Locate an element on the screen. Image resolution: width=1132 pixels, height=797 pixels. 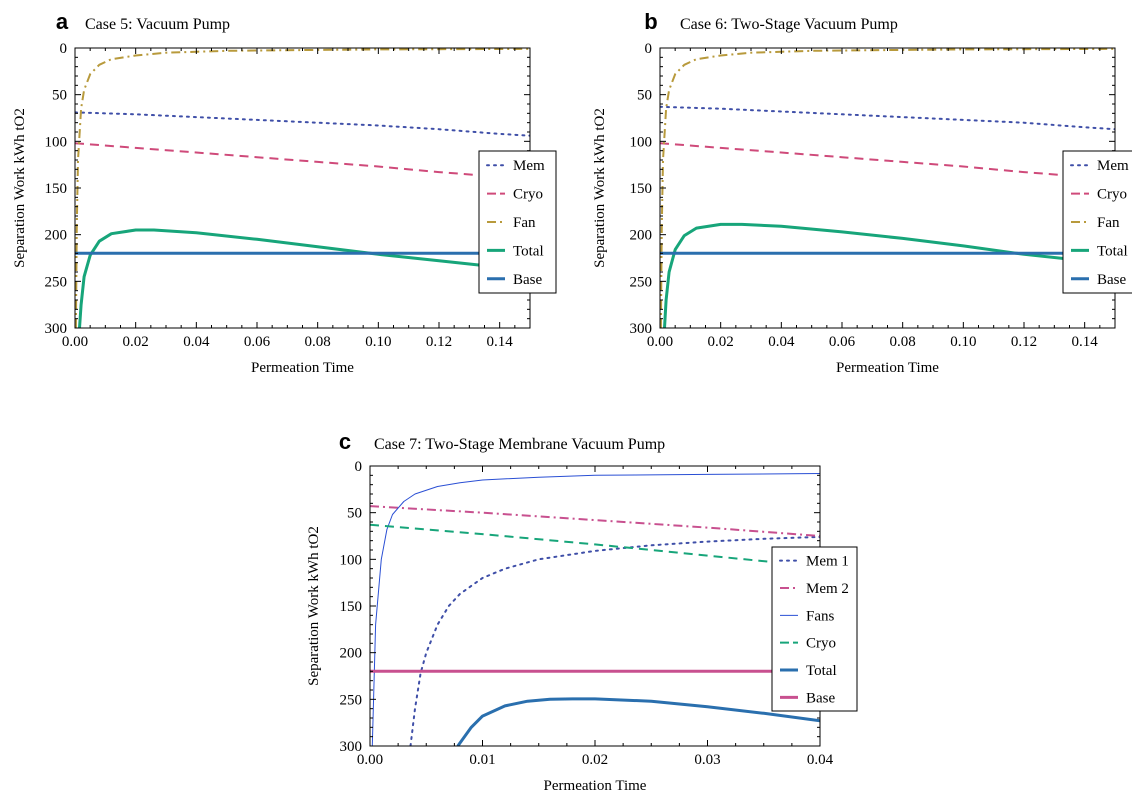
legend-label: Fans is located at coordinates (820, 616).